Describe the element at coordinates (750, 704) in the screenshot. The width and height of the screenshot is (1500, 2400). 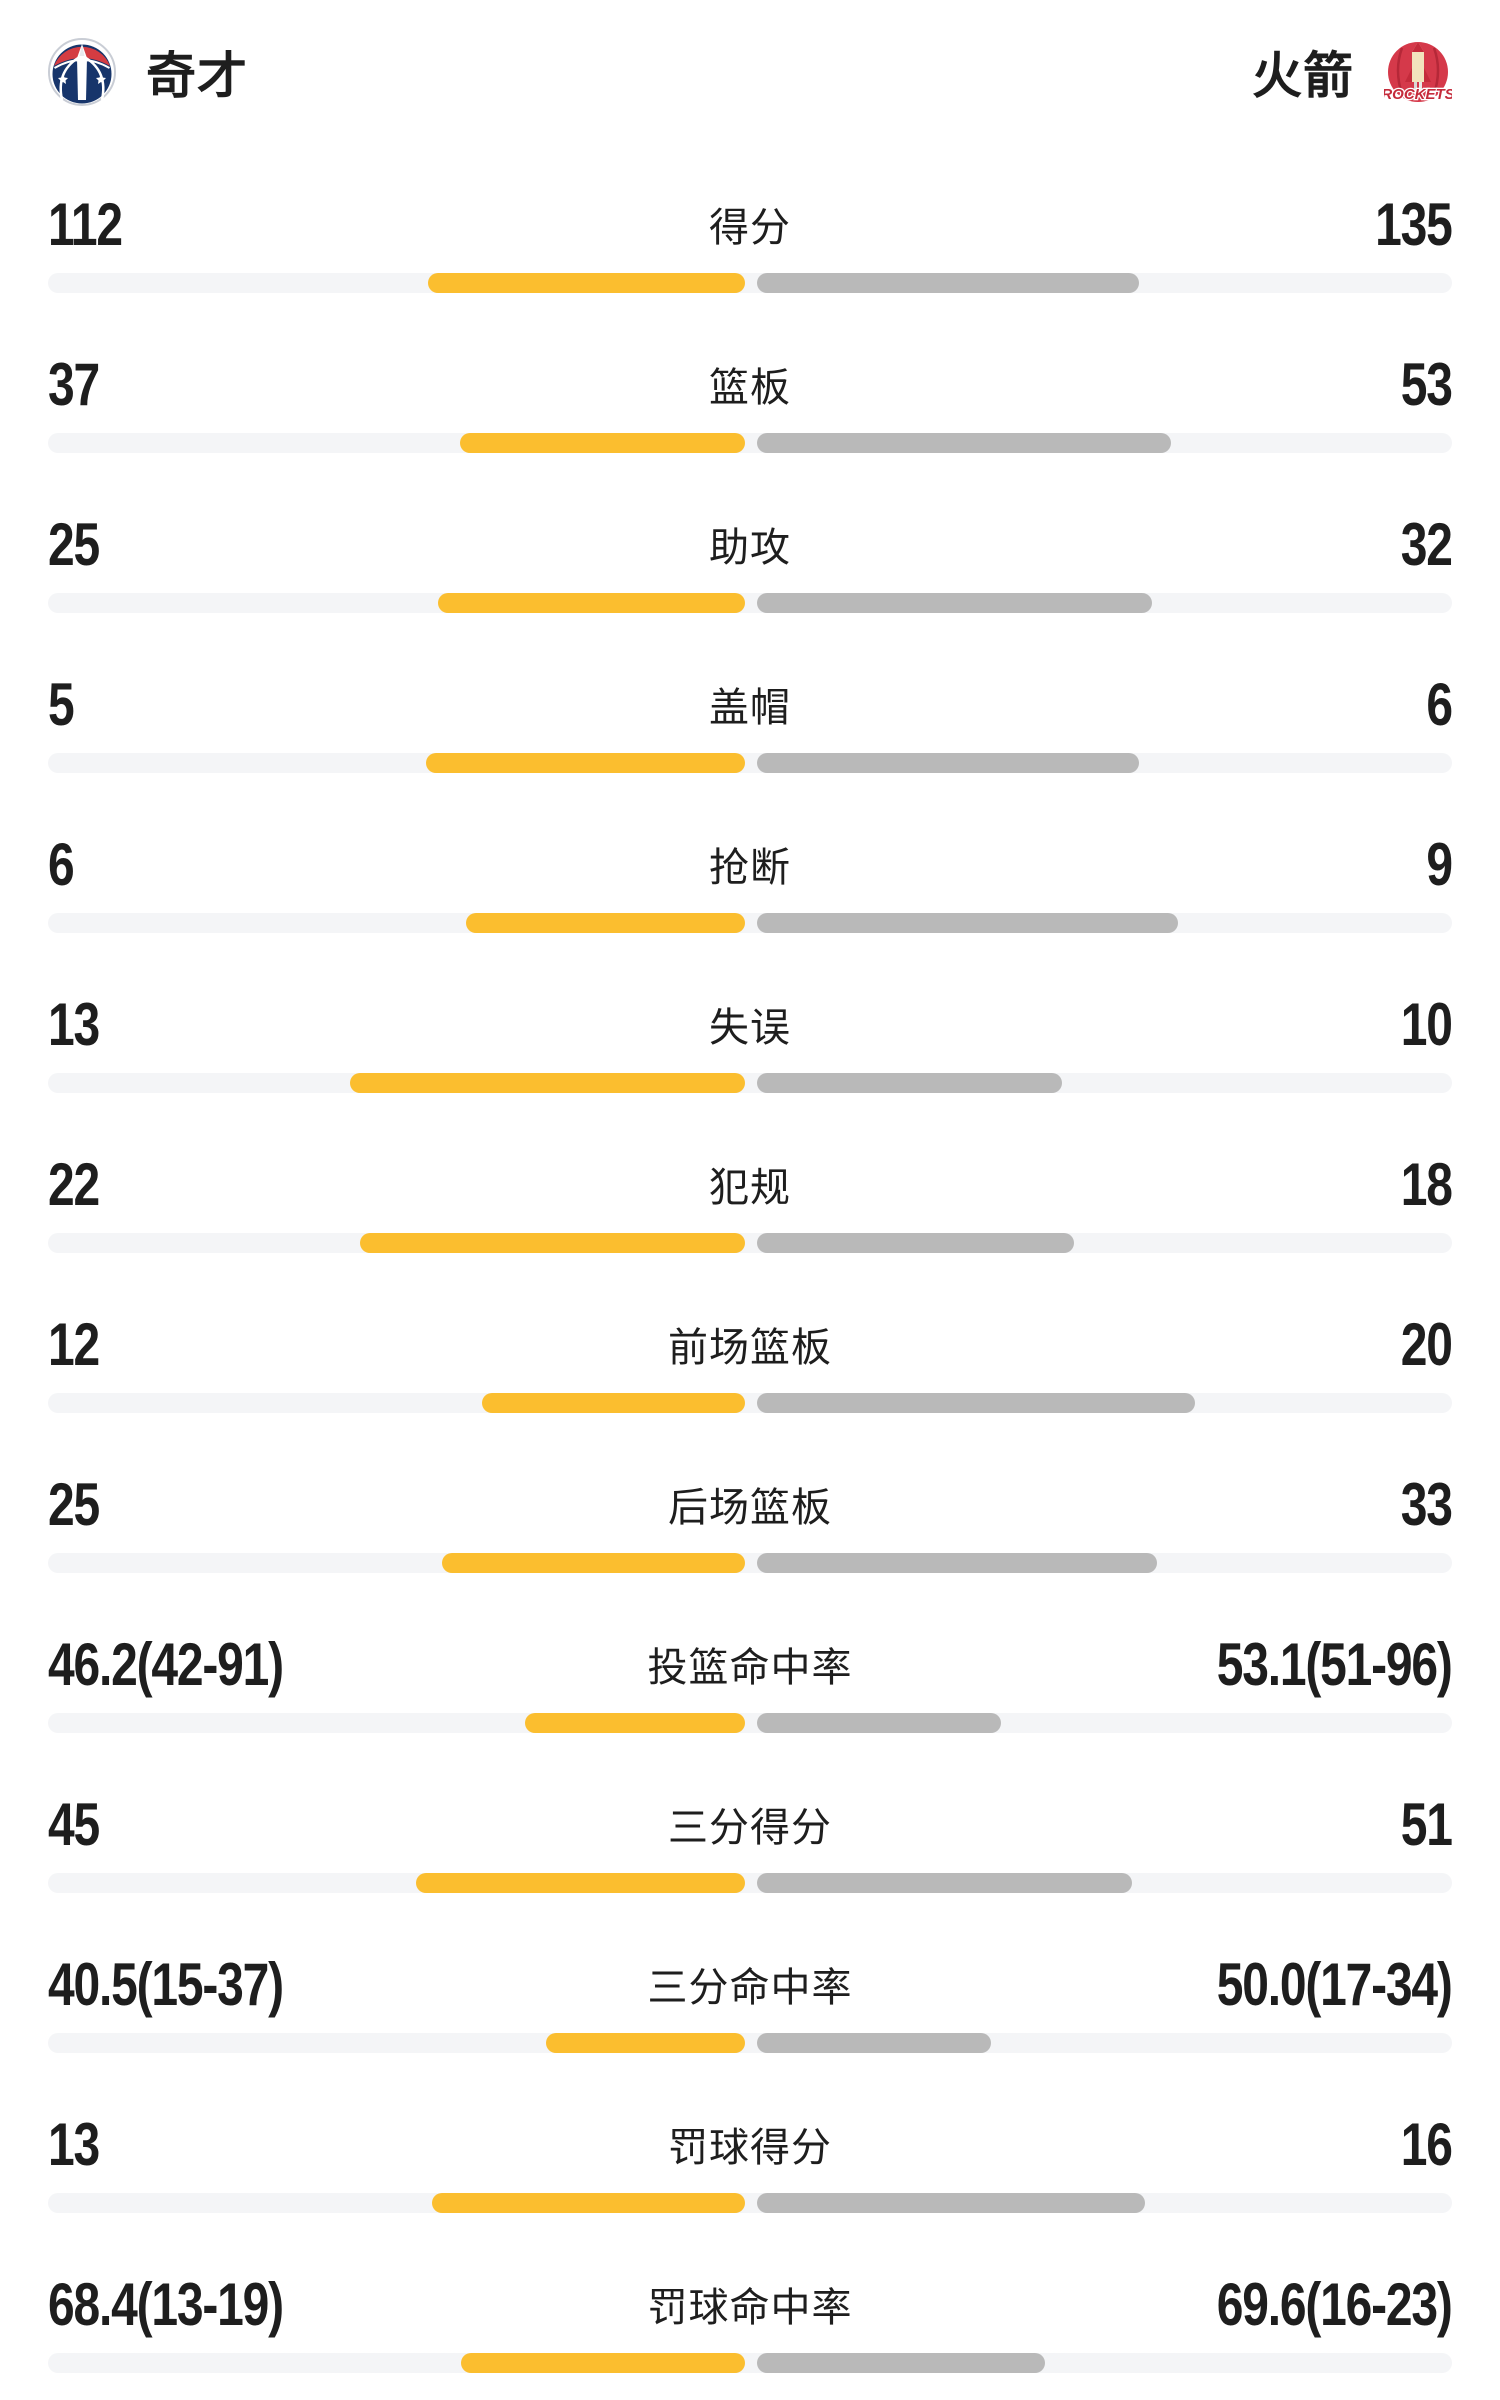
I see `stat-values-line: 5 盖帽 6` at that location.